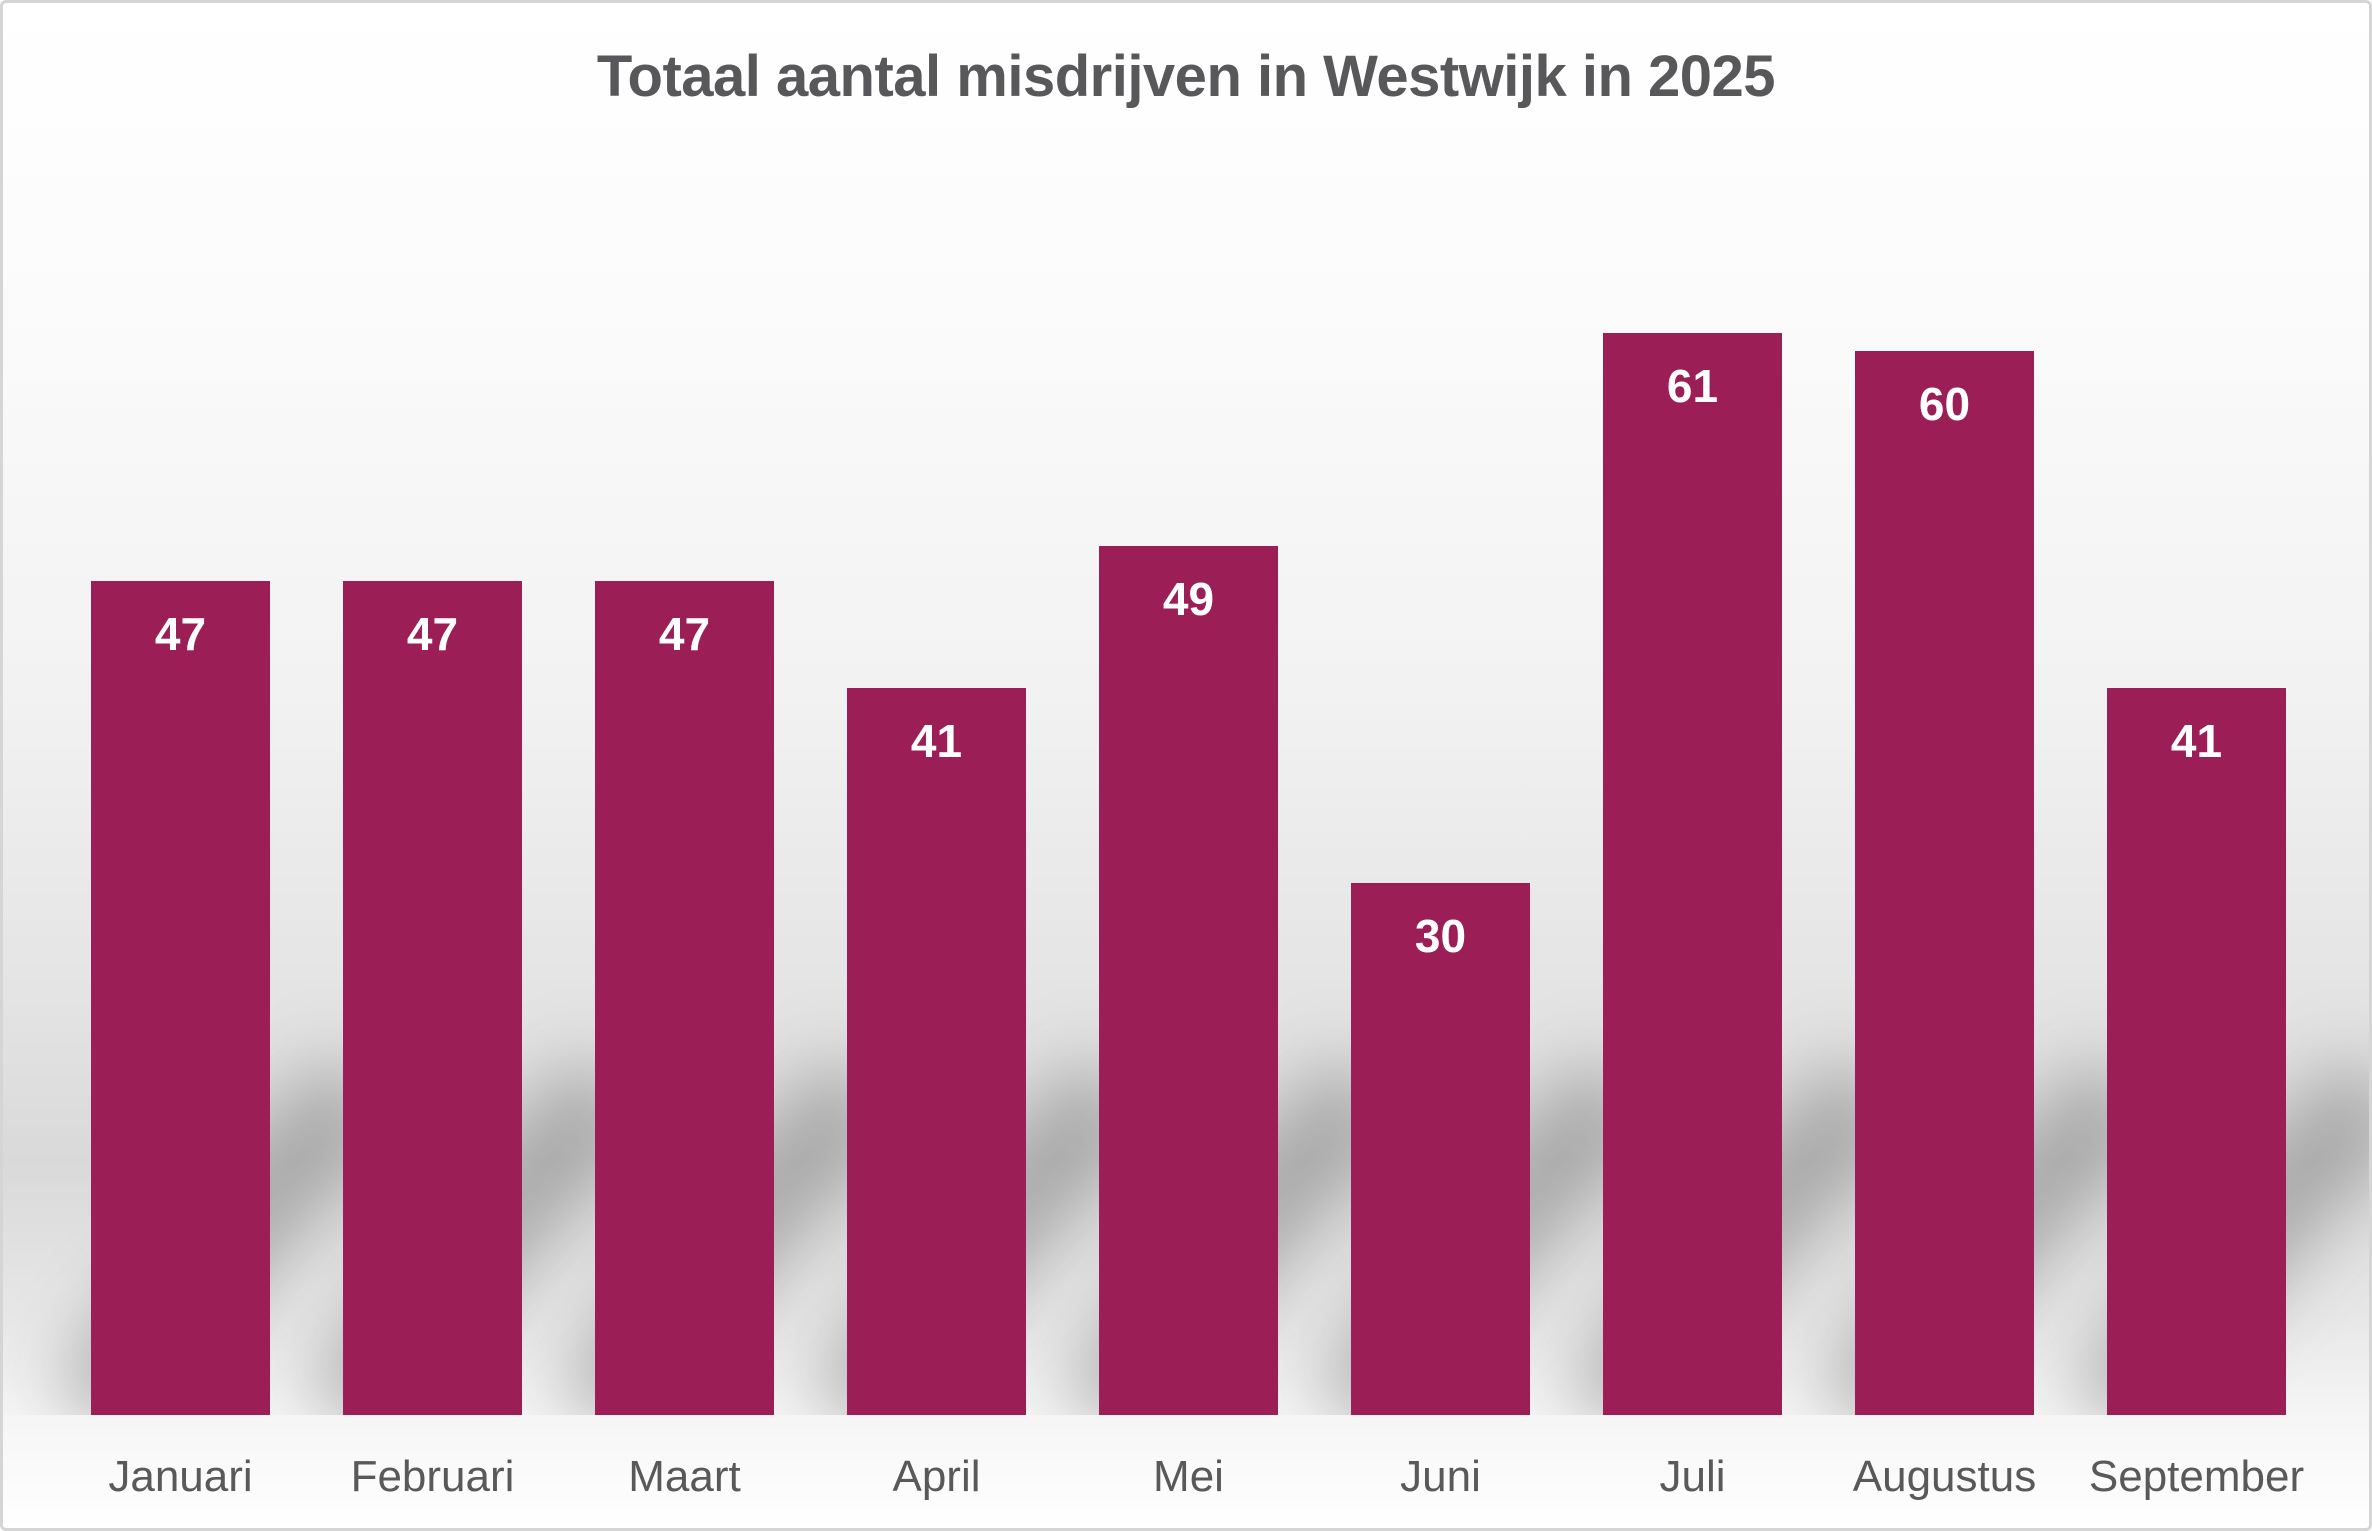  What do you see at coordinates (1692, 1476) in the screenshot?
I see `x-axis-label: Juli` at bounding box center [1692, 1476].